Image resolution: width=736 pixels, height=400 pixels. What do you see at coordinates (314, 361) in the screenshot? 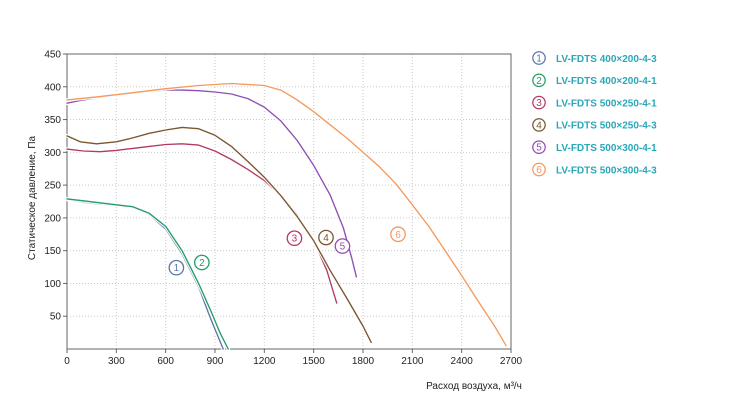
I see `x-tick-label-5: 1500` at bounding box center [314, 361].